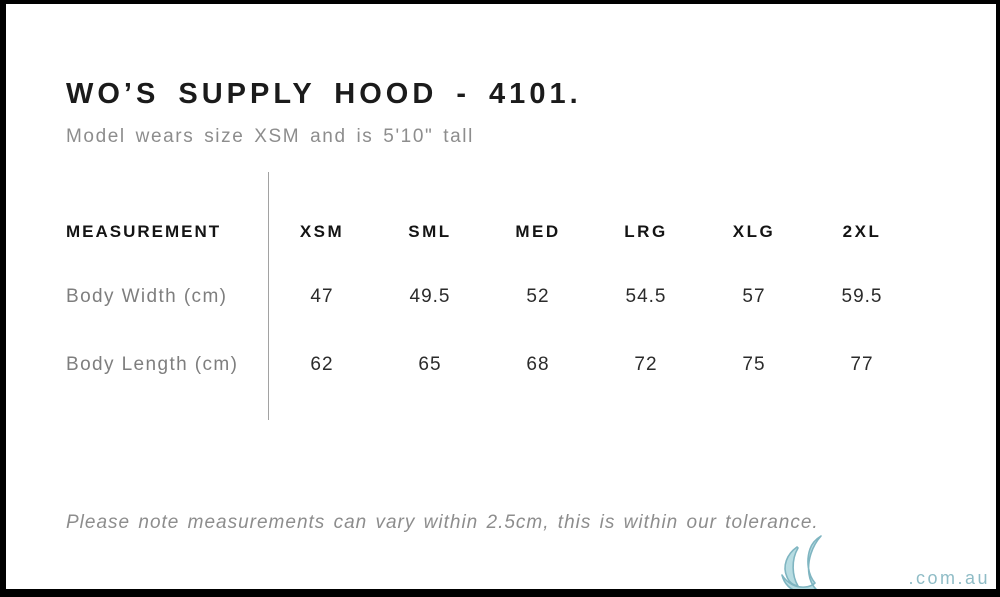 The width and height of the screenshot is (1000, 597). What do you see at coordinates (268, 296) in the screenshot?
I see `table-divider-line` at bounding box center [268, 296].